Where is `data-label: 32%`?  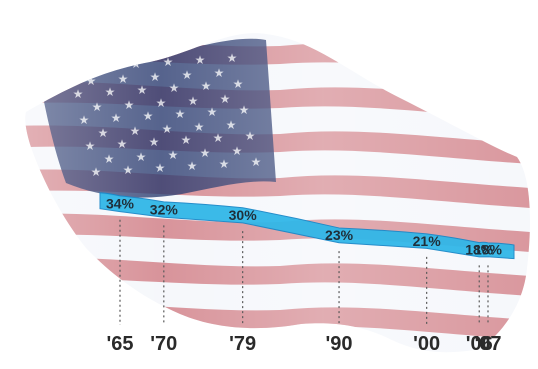
data-label: 32% is located at coordinates (164, 209).